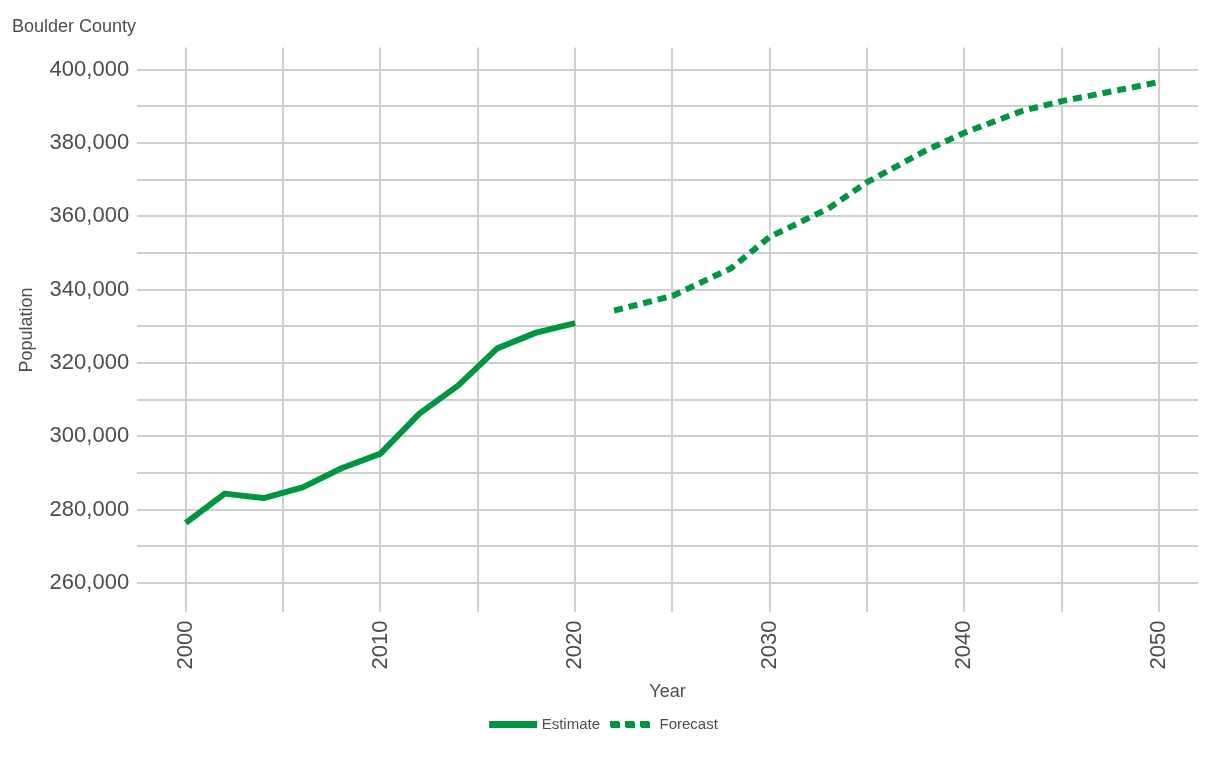 The image size is (1220, 764). Describe the element at coordinates (184, 645) in the screenshot. I see `x-tick-label: 2000` at that location.